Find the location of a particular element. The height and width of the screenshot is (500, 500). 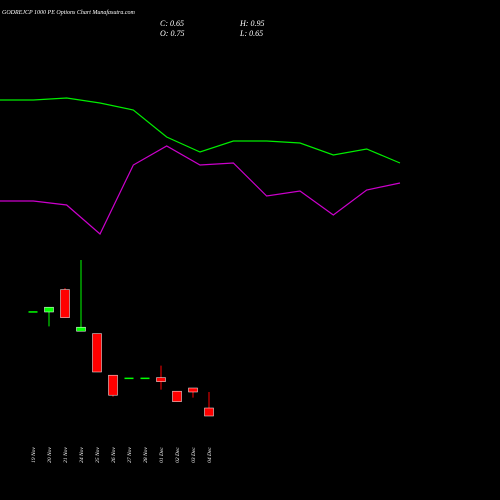

x-tick-label: 20 Nov is located at coordinates (50, 455).